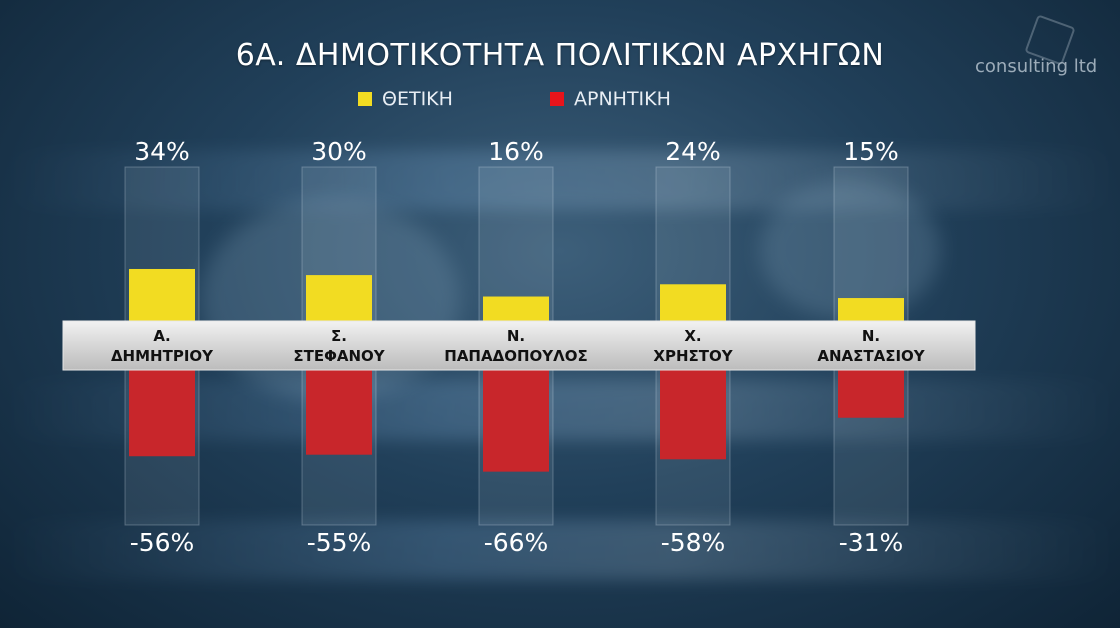  What do you see at coordinates (850, 250) in the screenshot?
I see `background-map-shape` at bounding box center [850, 250].